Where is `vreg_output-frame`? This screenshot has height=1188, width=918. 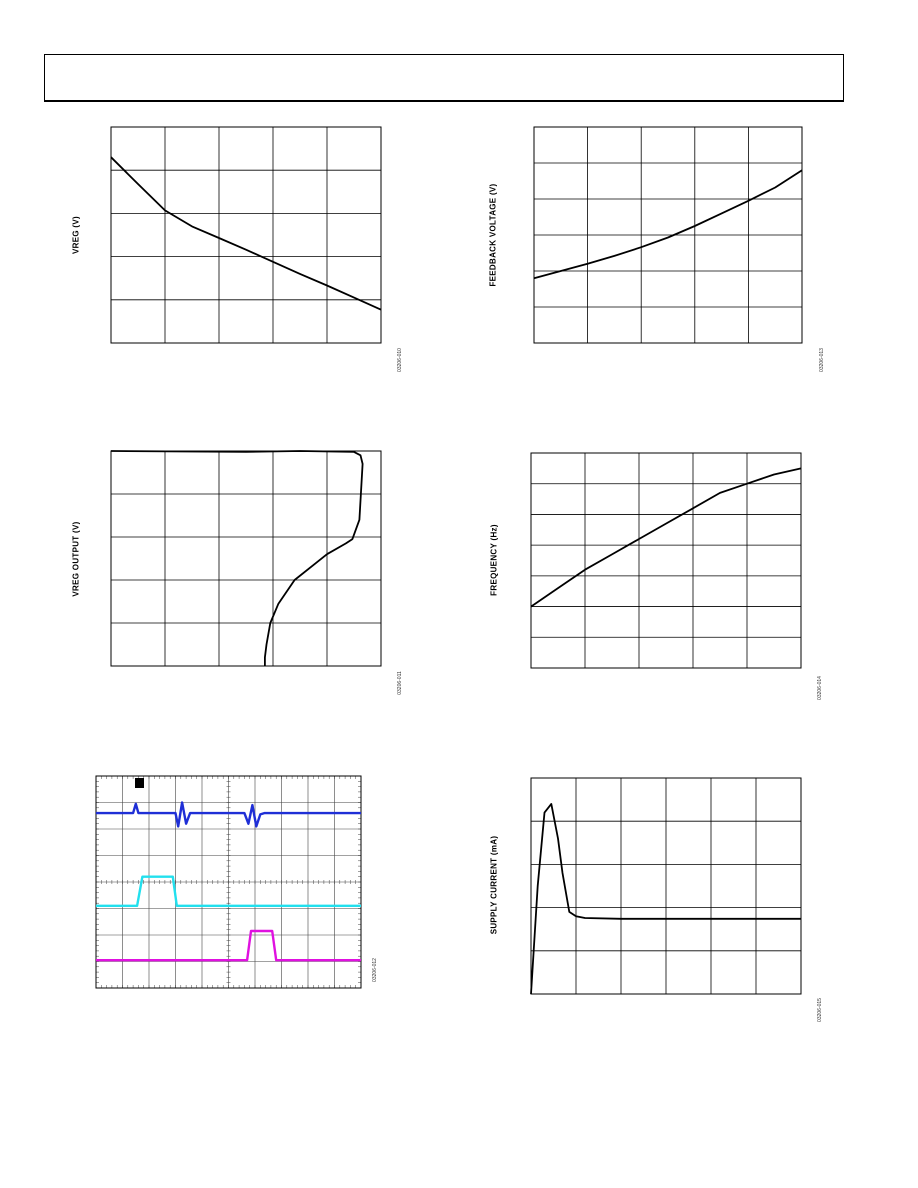
vreg_output-frame is located at coordinates (246, 558).